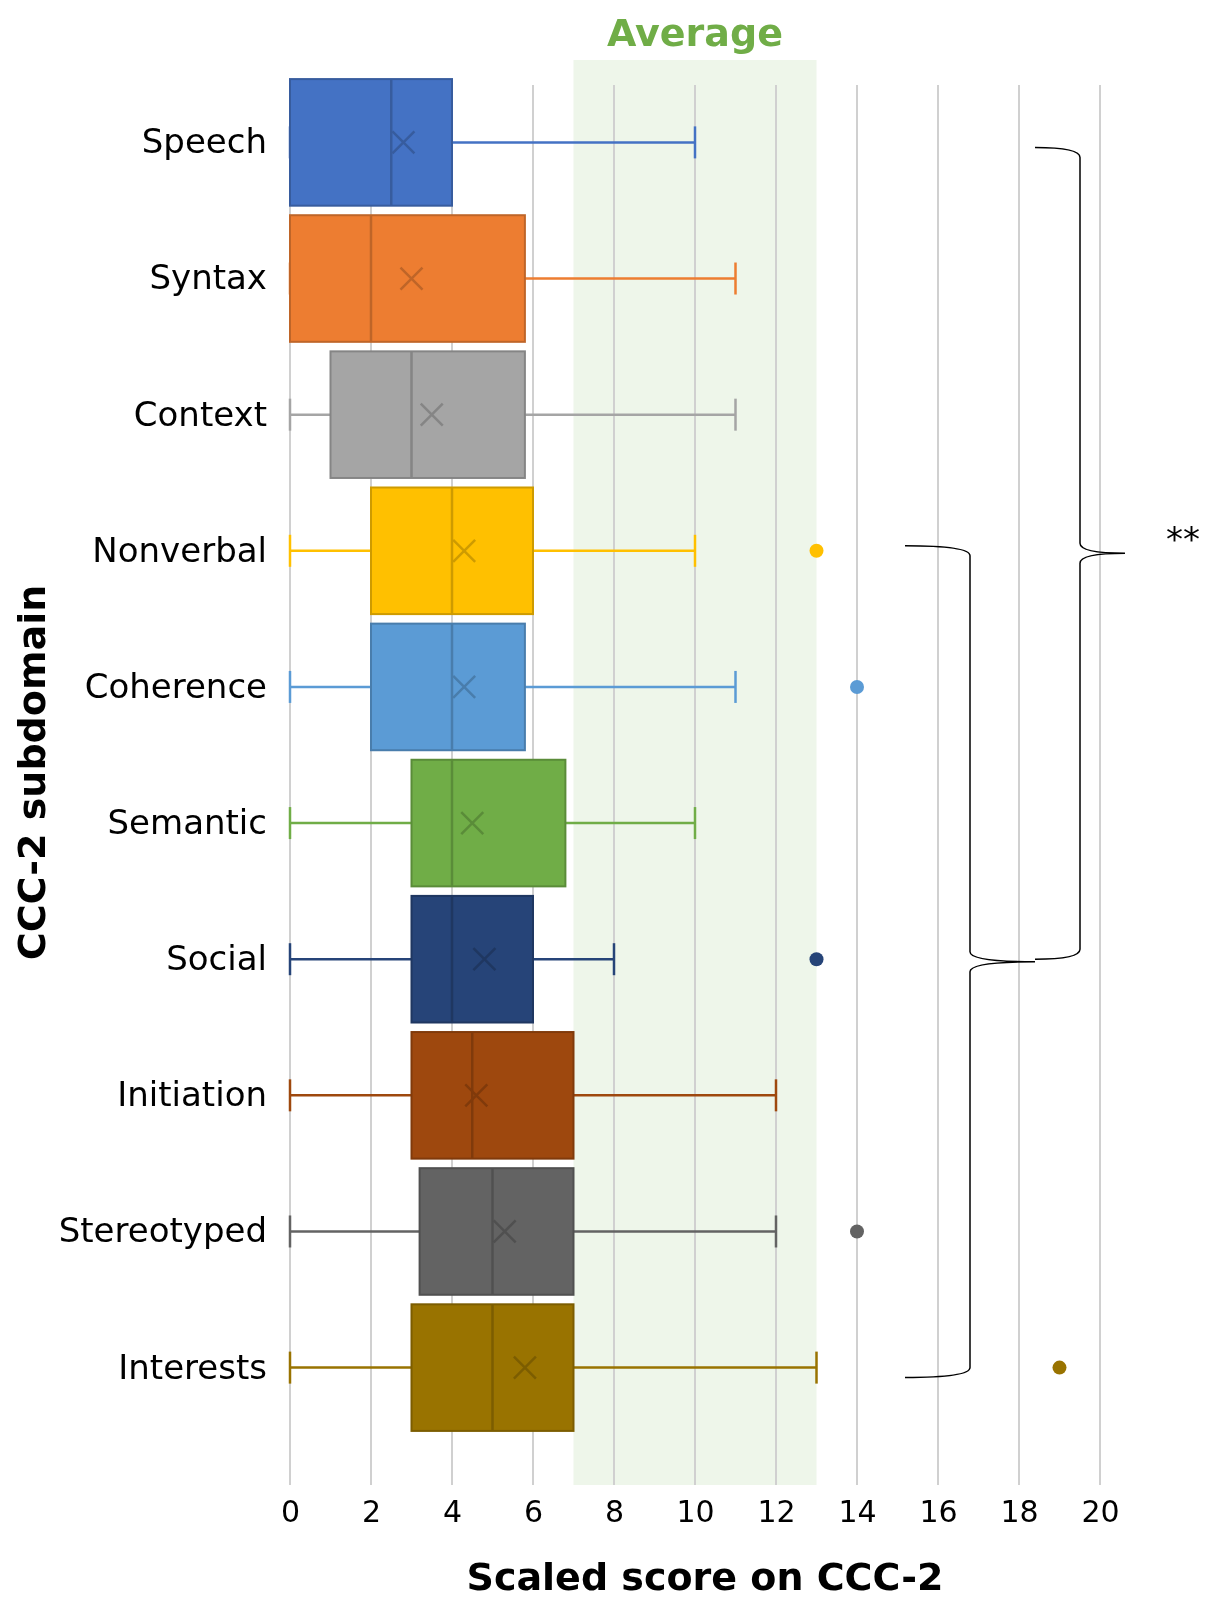 This screenshot has height=1602, width=1211. What do you see at coordinates (187, 821) in the screenshot?
I see `y-tick-label: Semantic` at bounding box center [187, 821].